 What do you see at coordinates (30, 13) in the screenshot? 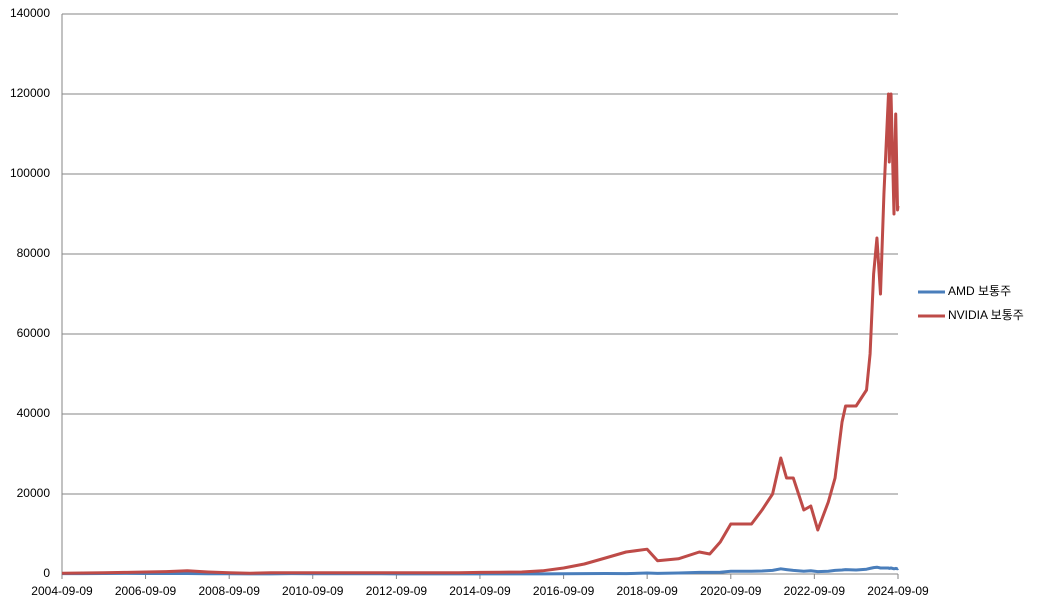
I see `y-tick-label: 140000` at bounding box center [30, 13].